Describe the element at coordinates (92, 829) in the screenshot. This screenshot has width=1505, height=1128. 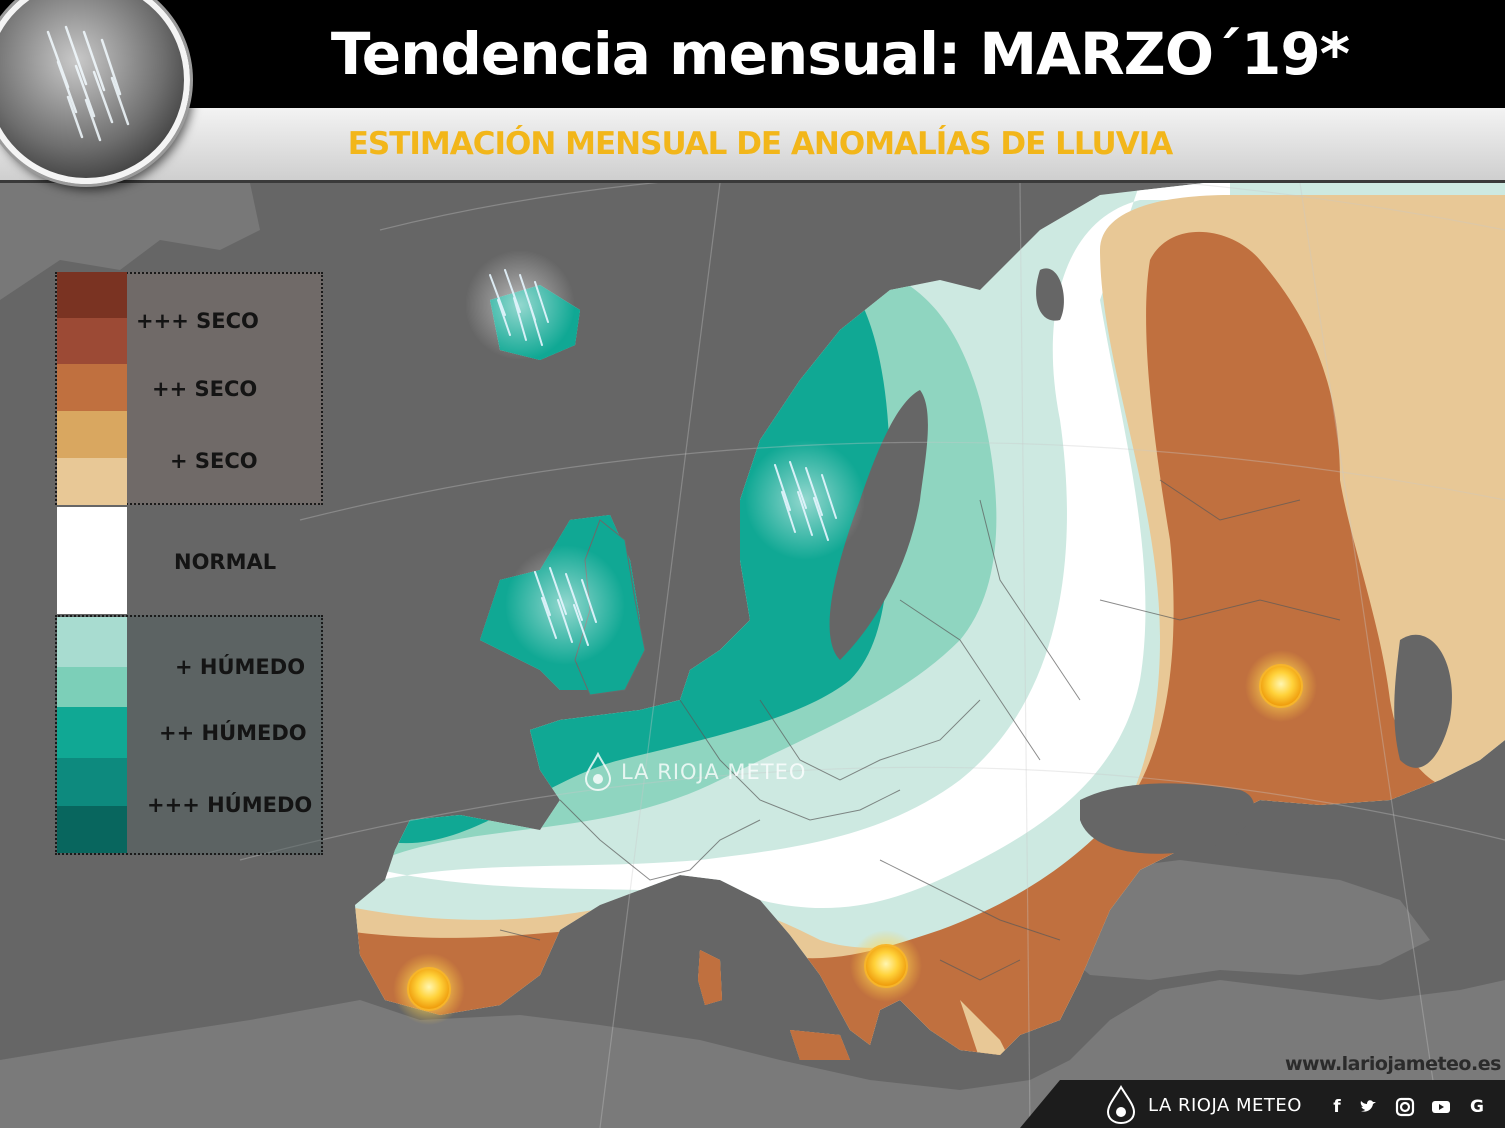
I see `legend-swatch-wet-extreme` at that location.